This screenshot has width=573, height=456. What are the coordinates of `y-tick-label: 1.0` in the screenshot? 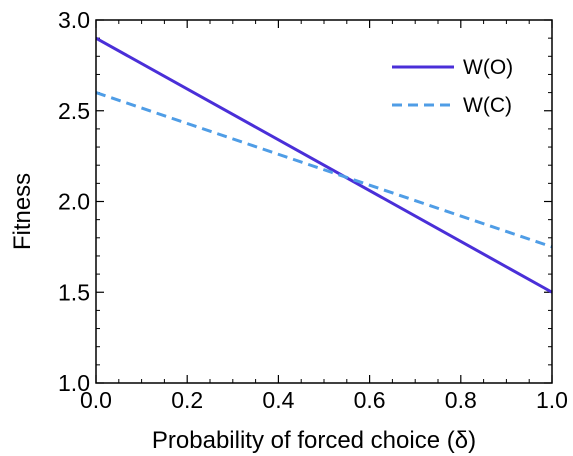 It's located at (74, 383).